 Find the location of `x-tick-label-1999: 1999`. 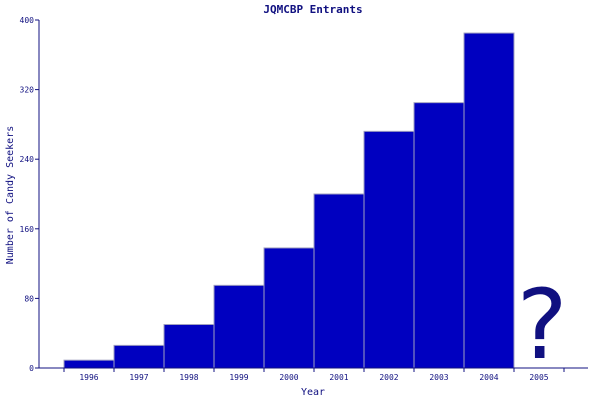

x-tick-label-1999: 1999 is located at coordinates (238, 377).